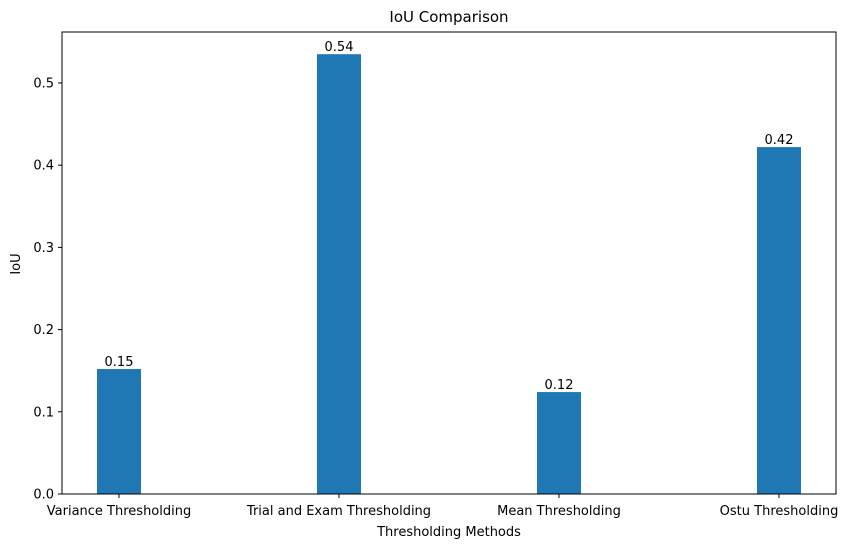  What do you see at coordinates (119, 511) in the screenshot?
I see `x-tick-label-0: Variance Thresholding` at bounding box center [119, 511].